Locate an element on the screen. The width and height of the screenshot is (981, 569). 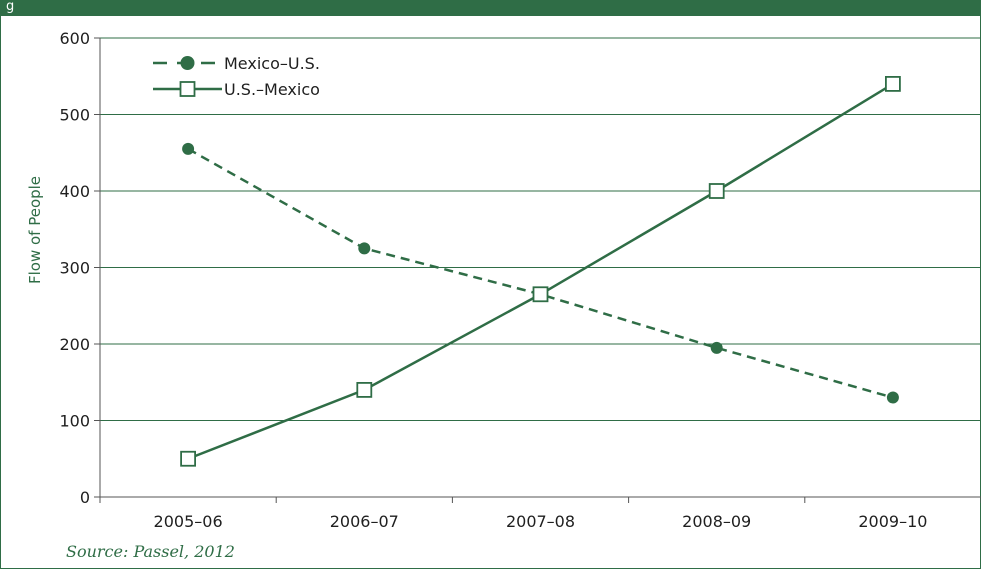
x-tick-label-0: 2005–06 is located at coordinates (188, 521).